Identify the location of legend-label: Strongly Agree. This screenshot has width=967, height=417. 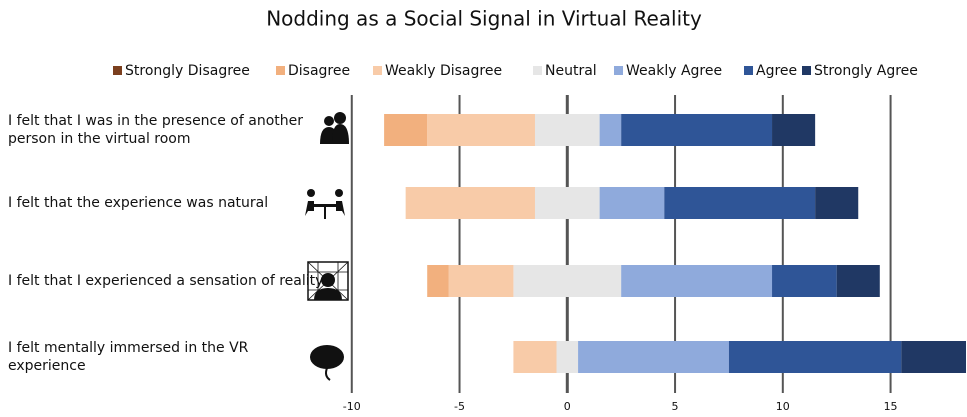
(866, 71).